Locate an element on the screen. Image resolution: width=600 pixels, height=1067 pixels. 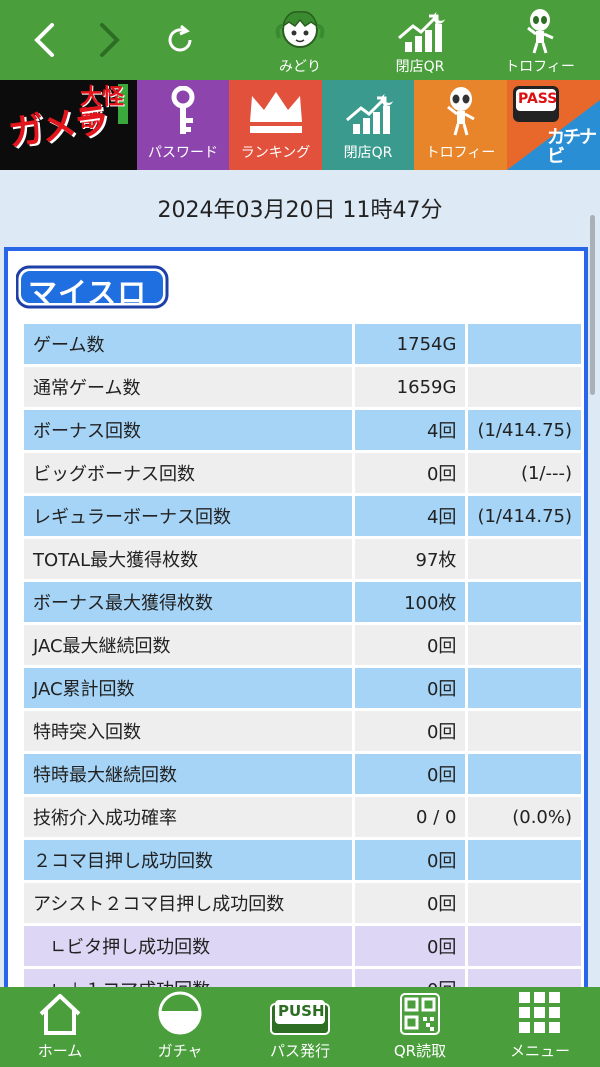
home-icon is located at coordinates (60, 1014).